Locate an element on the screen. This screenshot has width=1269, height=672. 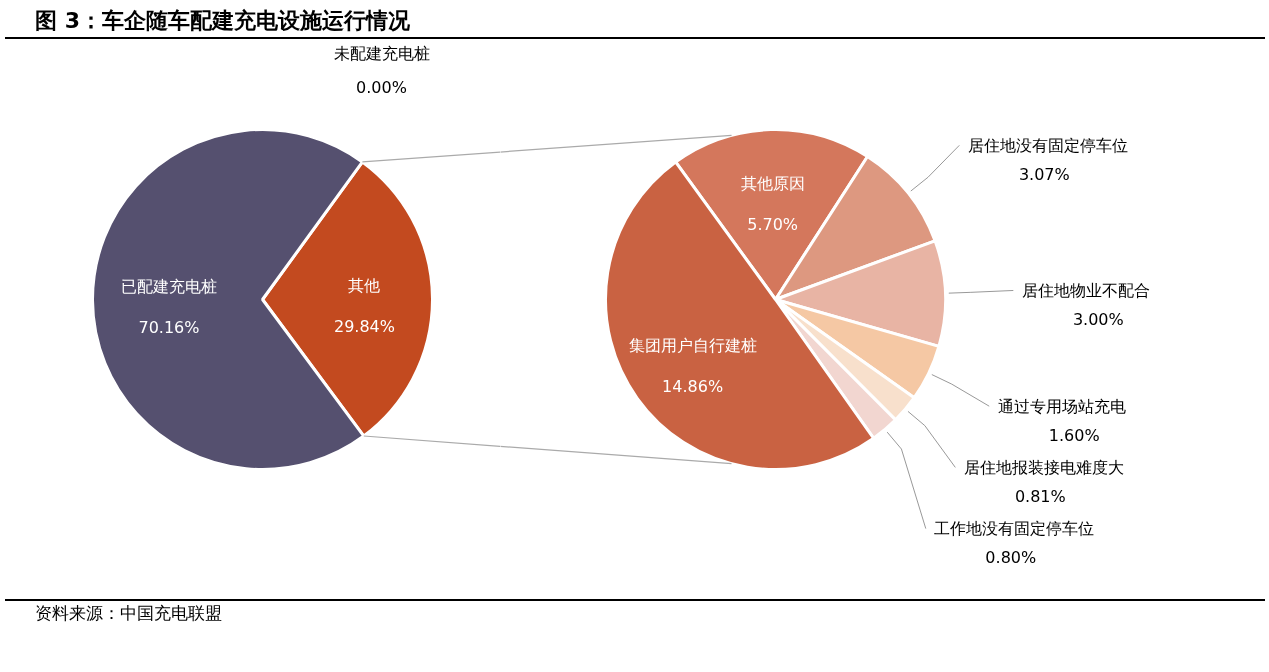
data-label: 0.81% is located at coordinates (1040, 496).